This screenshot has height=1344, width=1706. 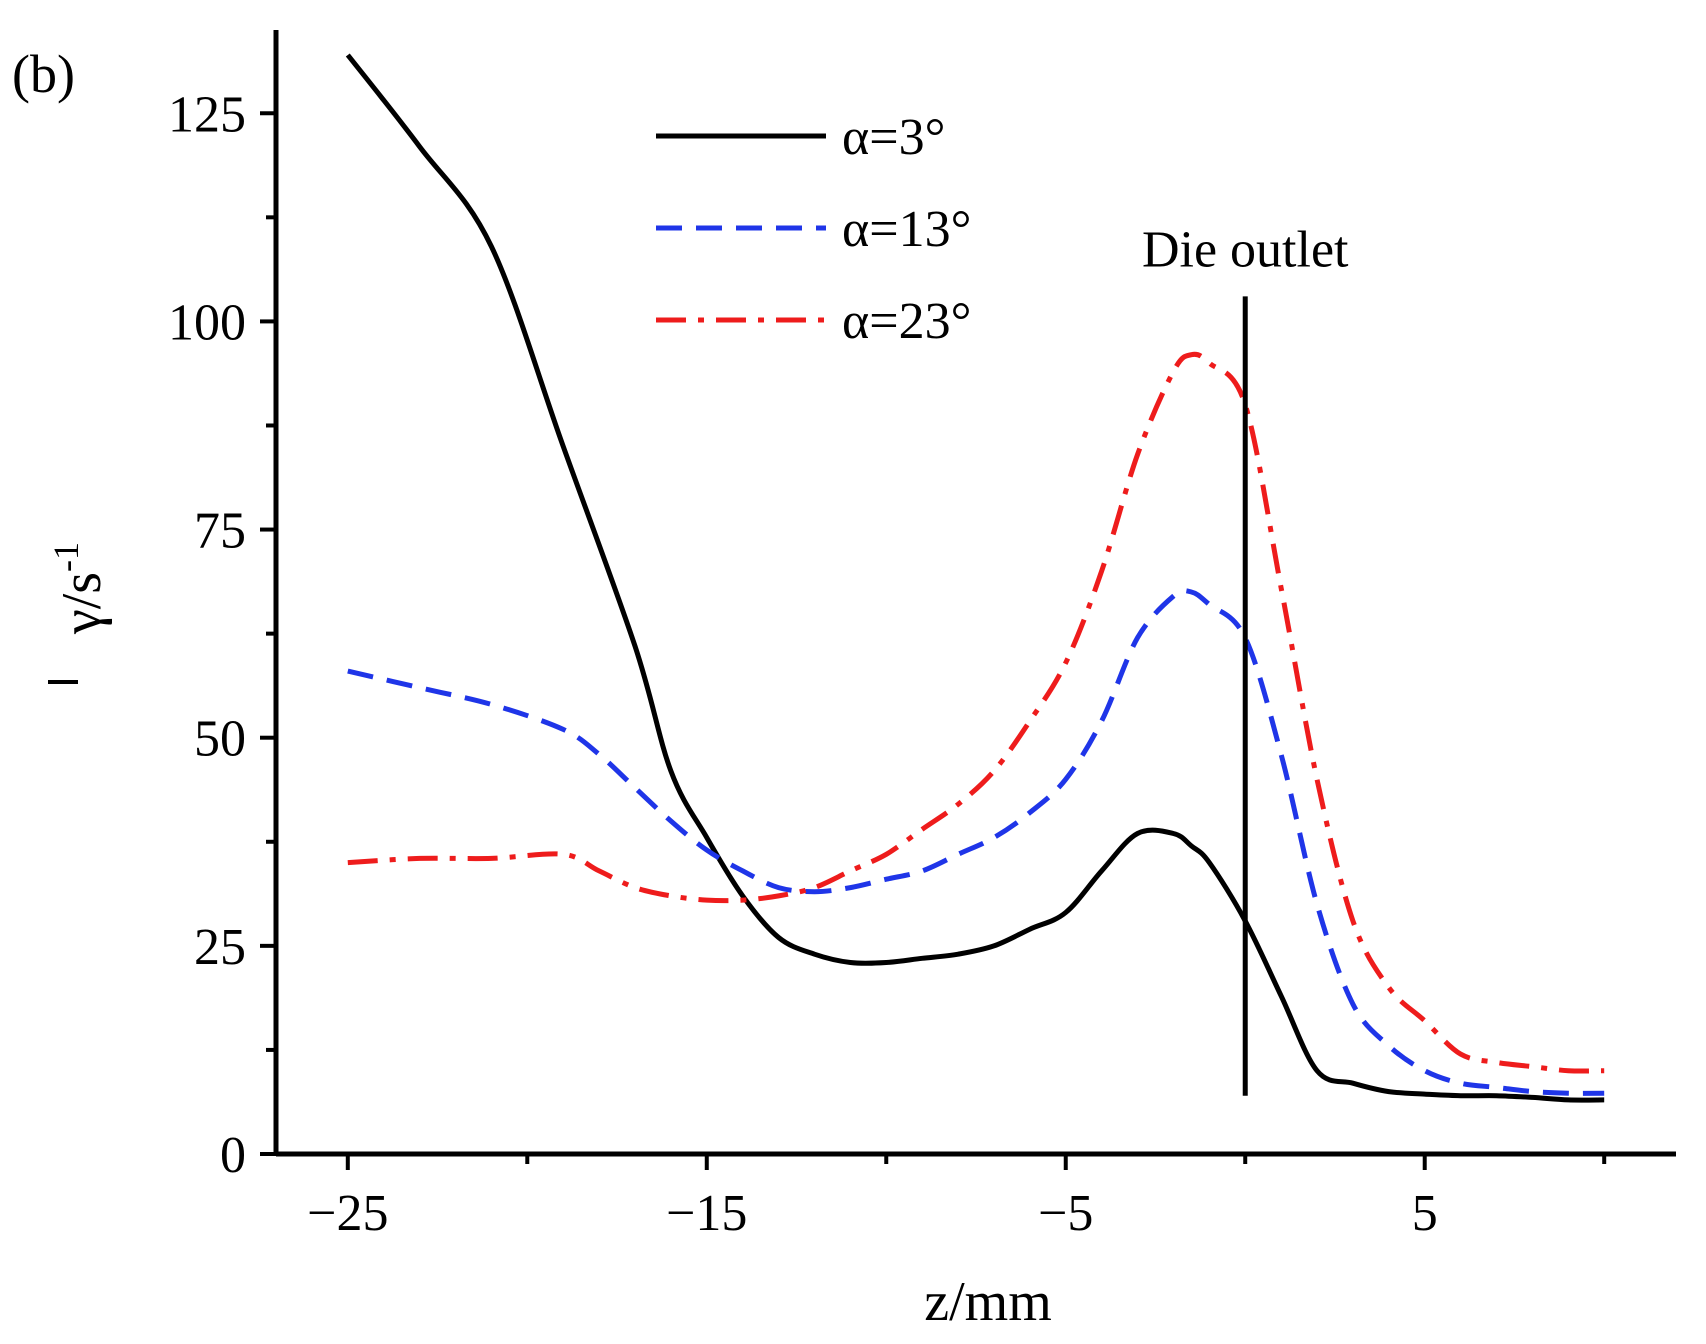 What do you see at coordinates (66, 557) in the screenshot?
I see `y-axis-exponent: -1` at bounding box center [66, 557].